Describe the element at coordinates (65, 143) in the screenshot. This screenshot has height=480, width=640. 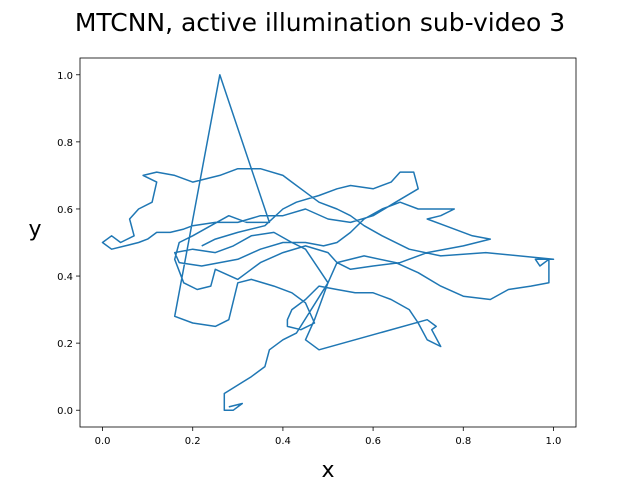
I see `y-tick-label: 0.8` at that location.